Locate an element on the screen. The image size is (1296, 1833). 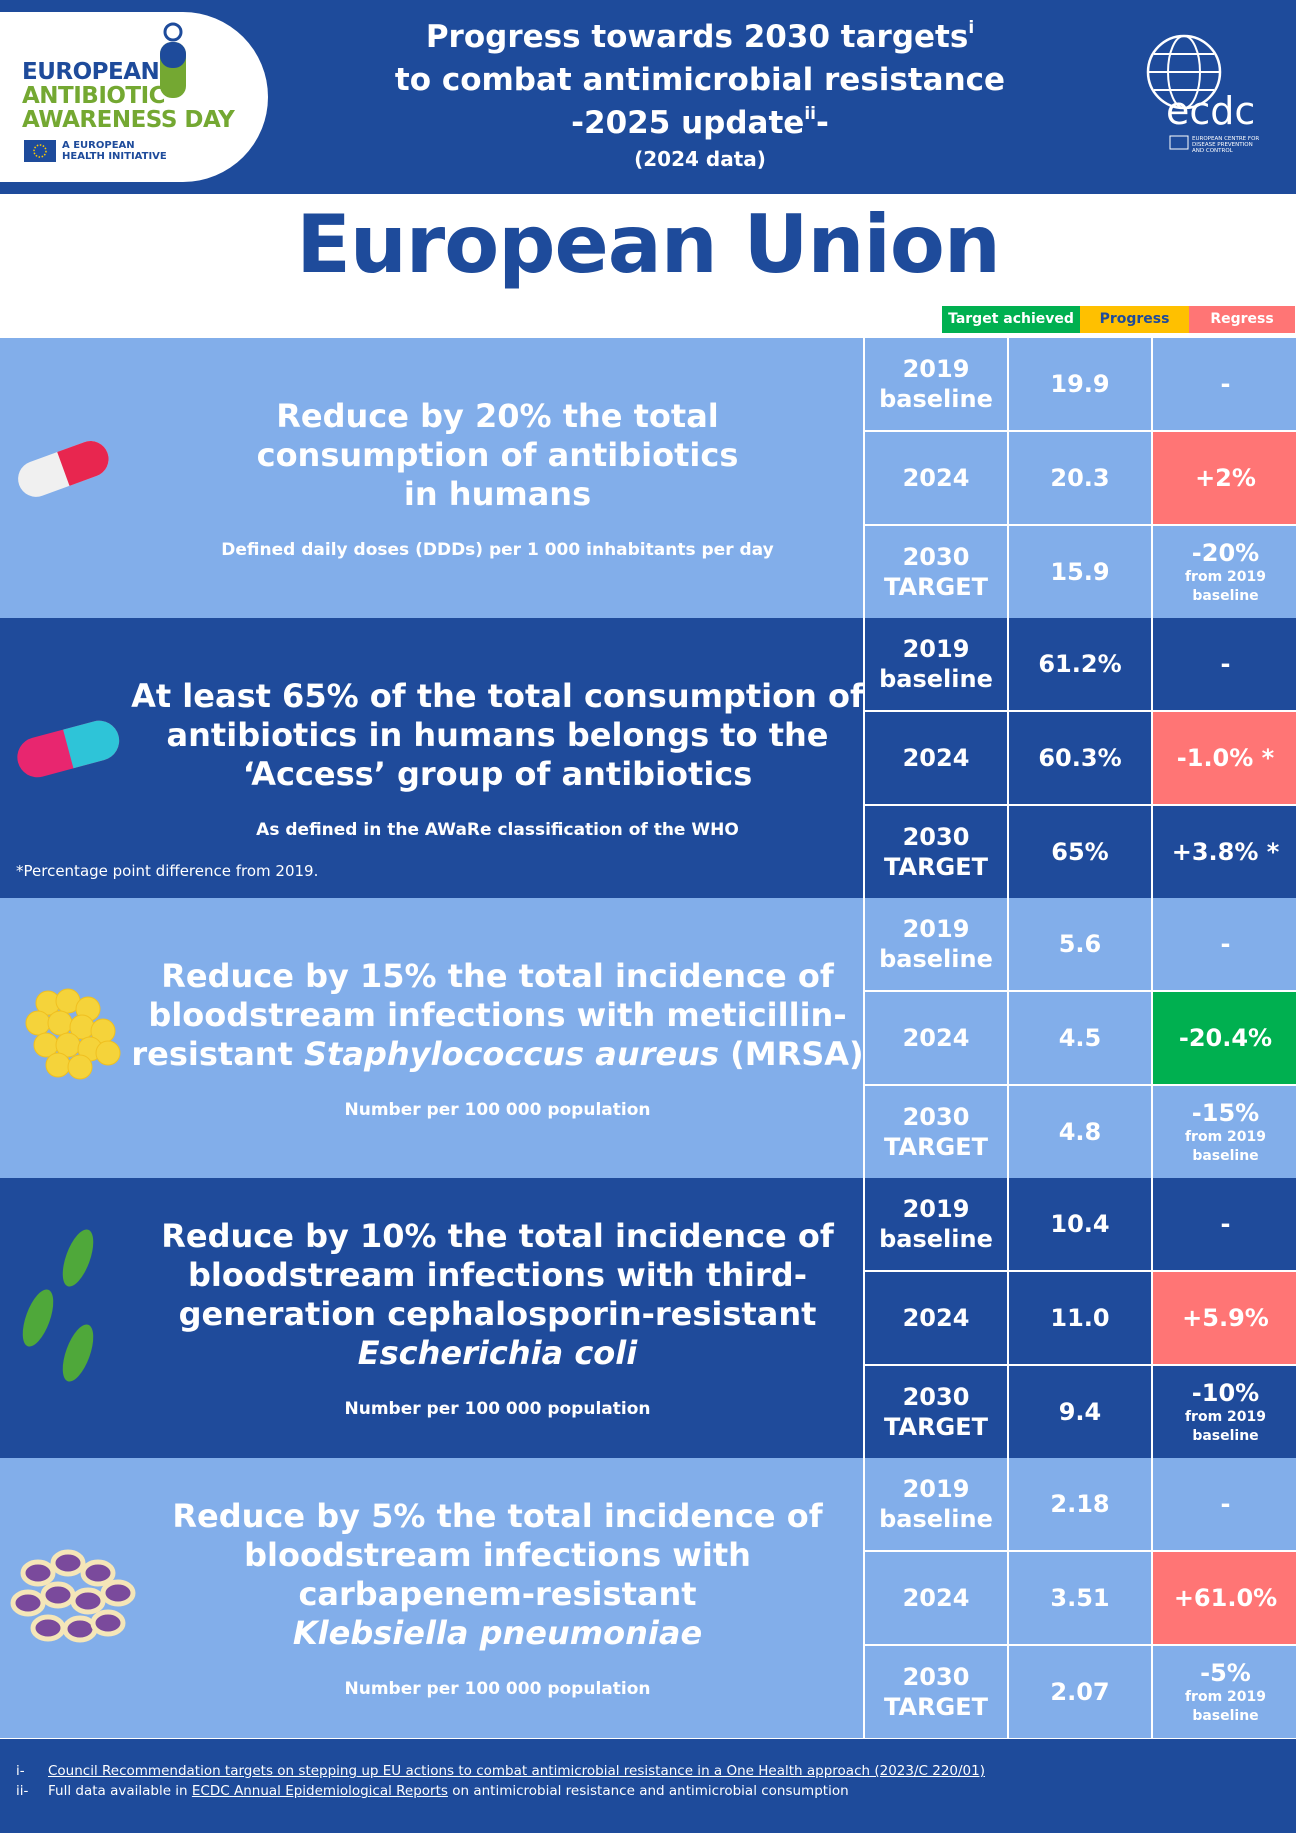
legend: Target achieved Progress Regress is located at coordinates (1118, 319).